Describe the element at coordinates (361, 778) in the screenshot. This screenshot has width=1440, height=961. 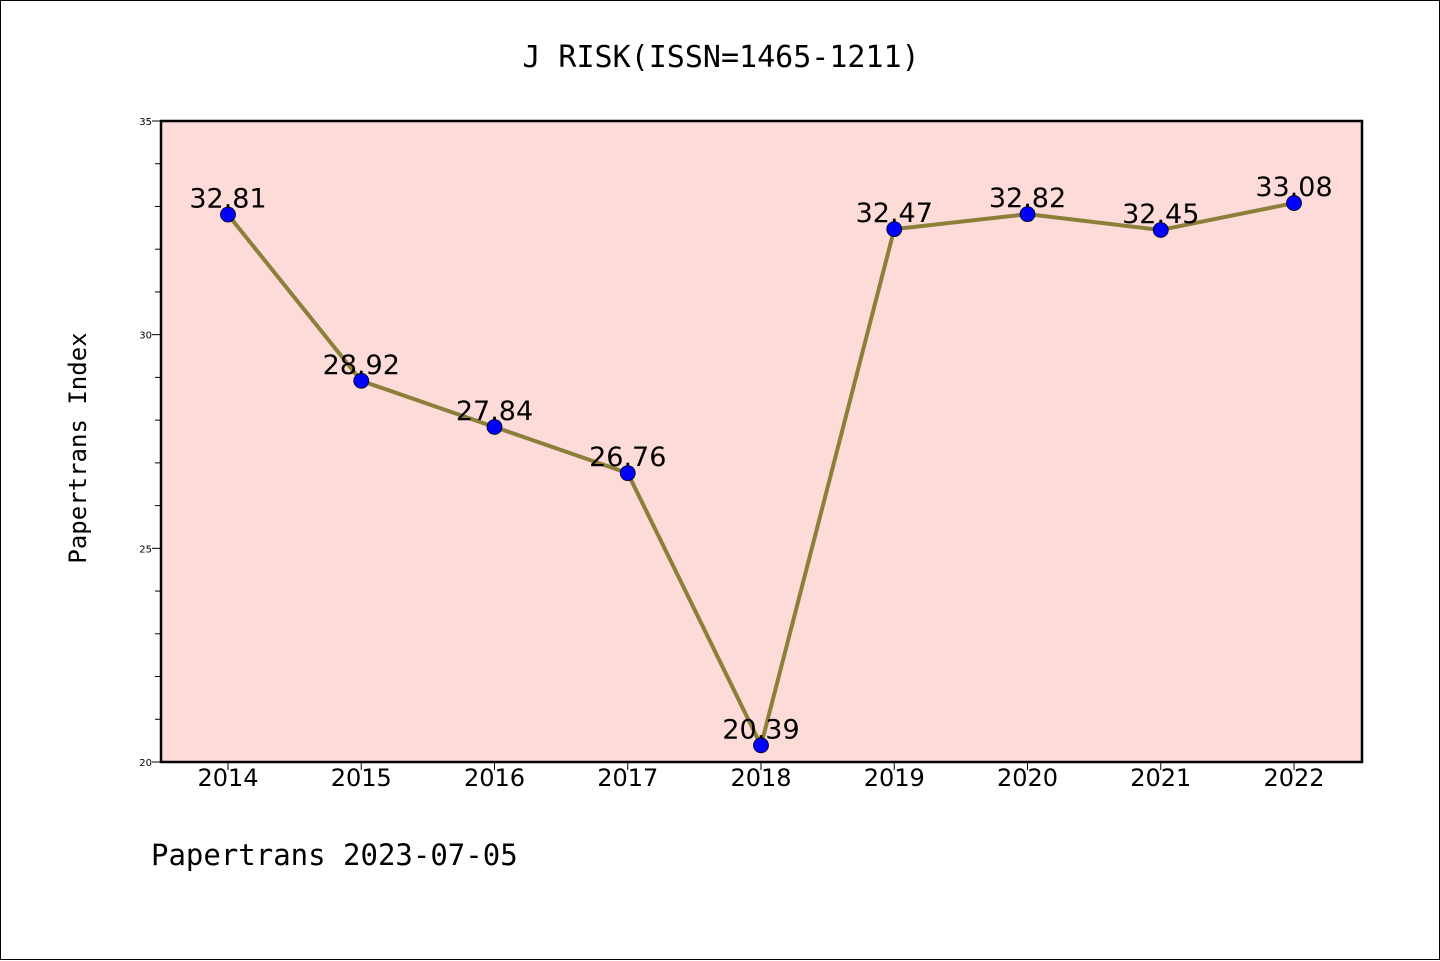
I see `x-tick-label: 2015` at that location.